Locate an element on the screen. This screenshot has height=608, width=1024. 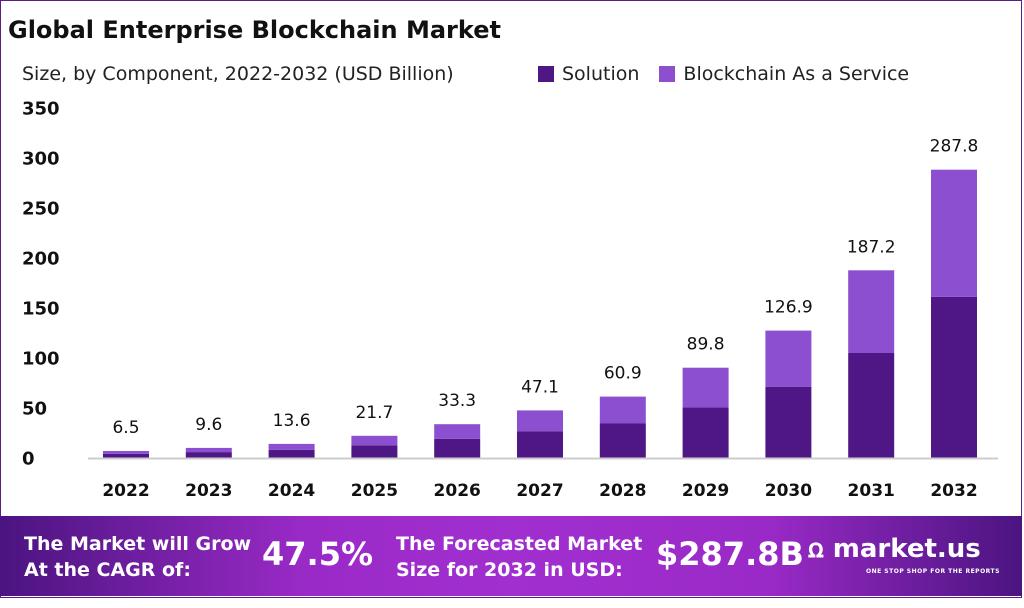
cagr-value: 47.5% is located at coordinates (318, 554).